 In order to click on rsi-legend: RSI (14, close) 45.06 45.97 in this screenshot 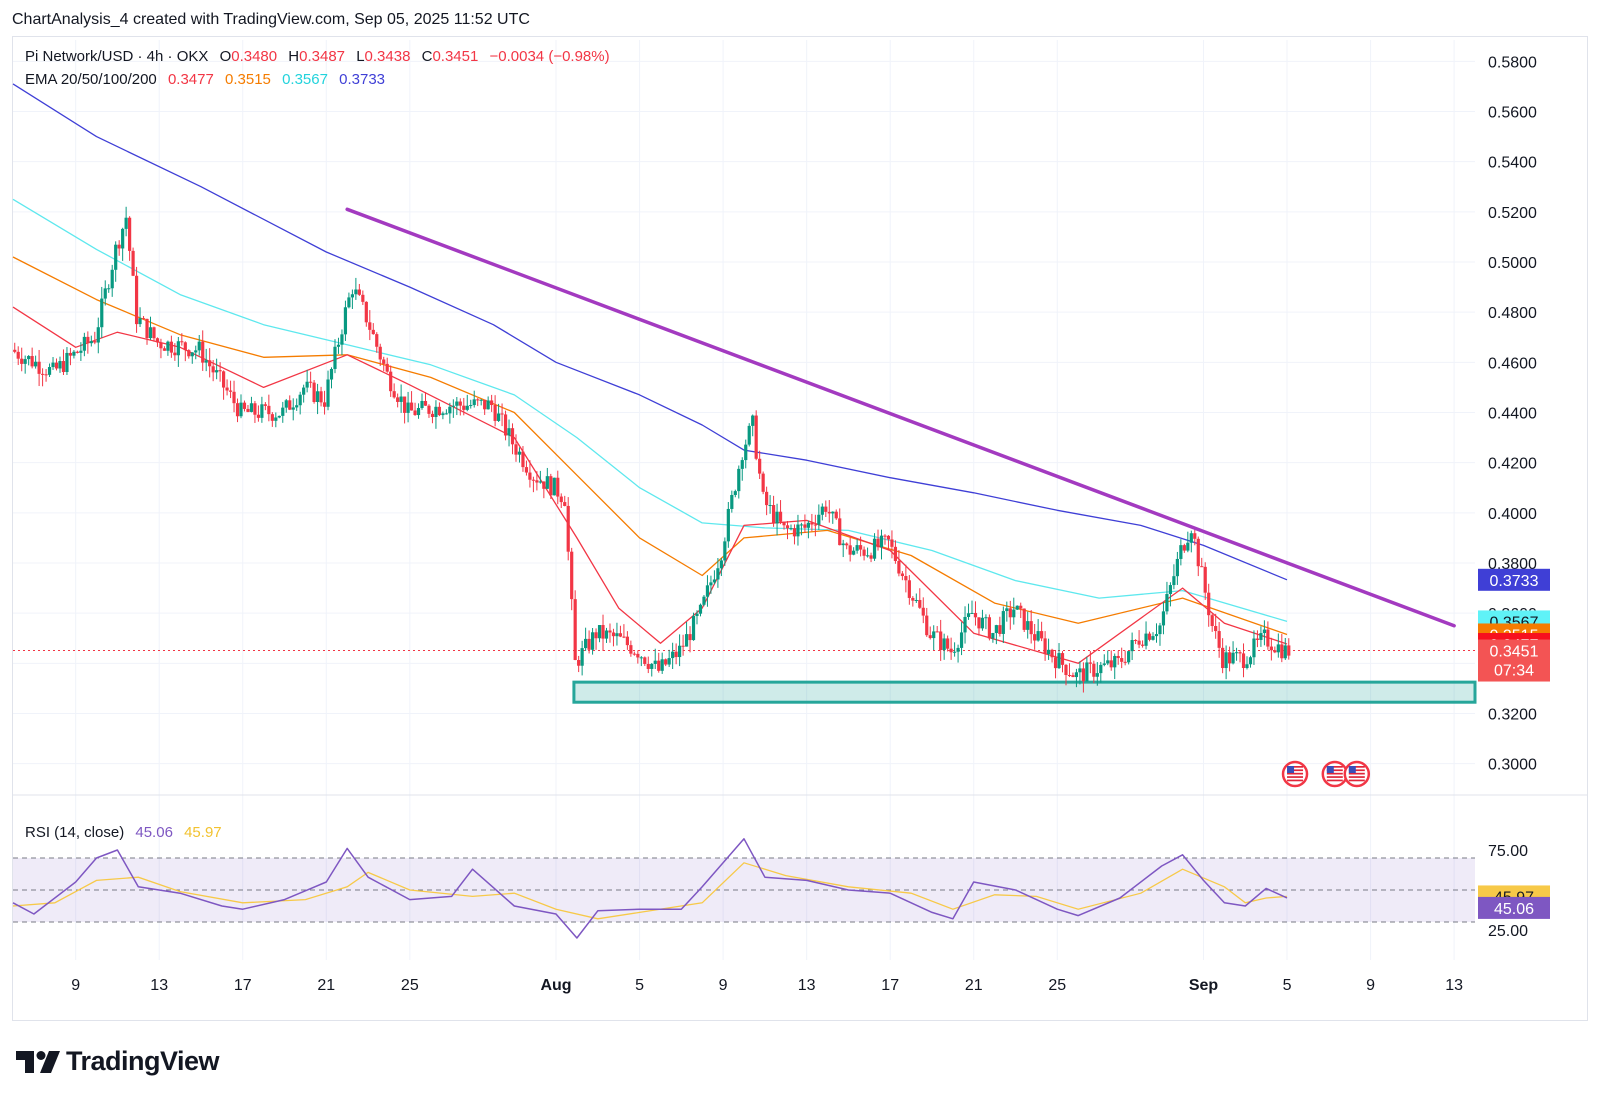, I will do `click(123, 832)`.